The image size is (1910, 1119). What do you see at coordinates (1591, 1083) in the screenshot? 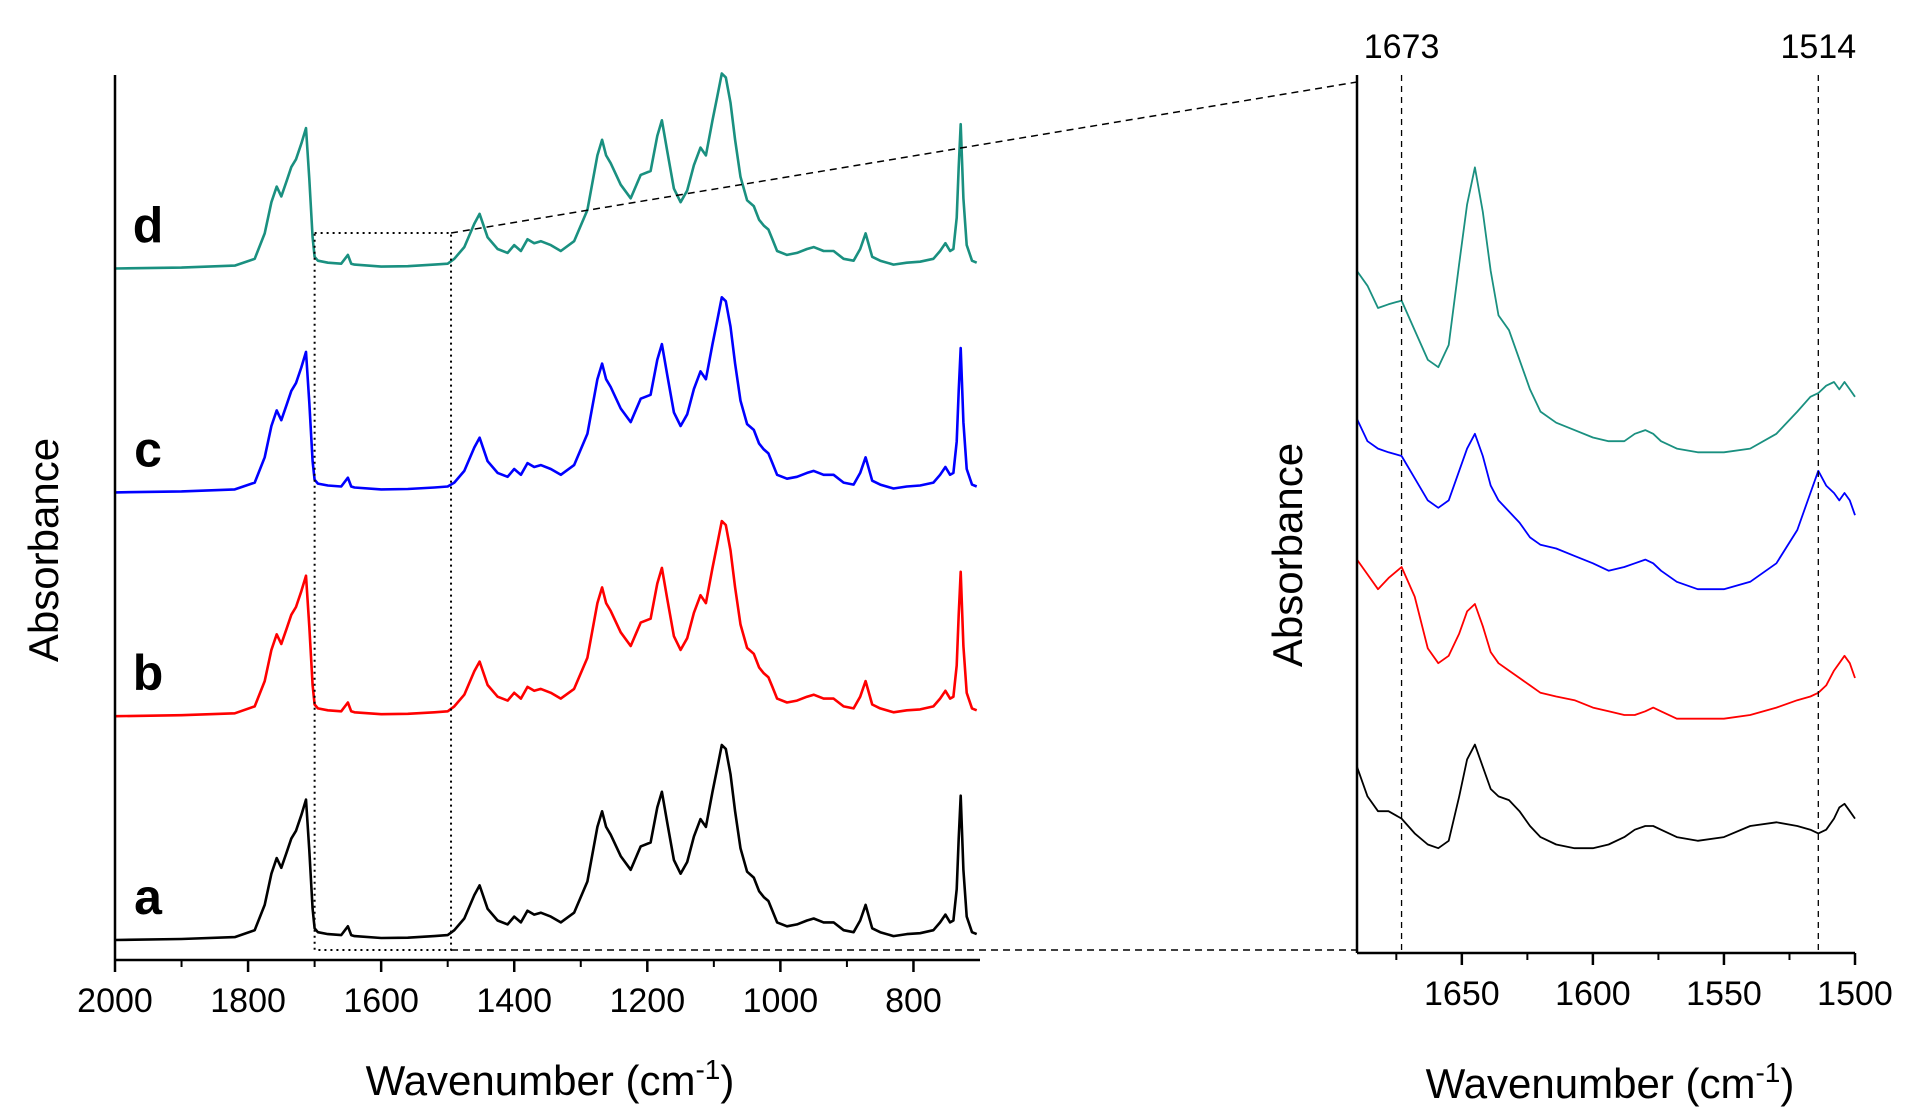
I see `zoom-x-title-main: Wavenumber (cm` at bounding box center [1591, 1083].